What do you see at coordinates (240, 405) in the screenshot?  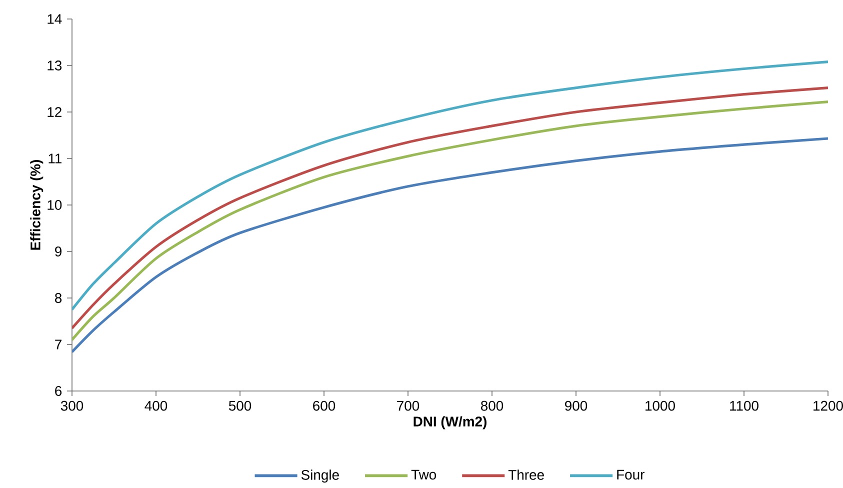 I see `x-tick-label: 500` at bounding box center [240, 405].